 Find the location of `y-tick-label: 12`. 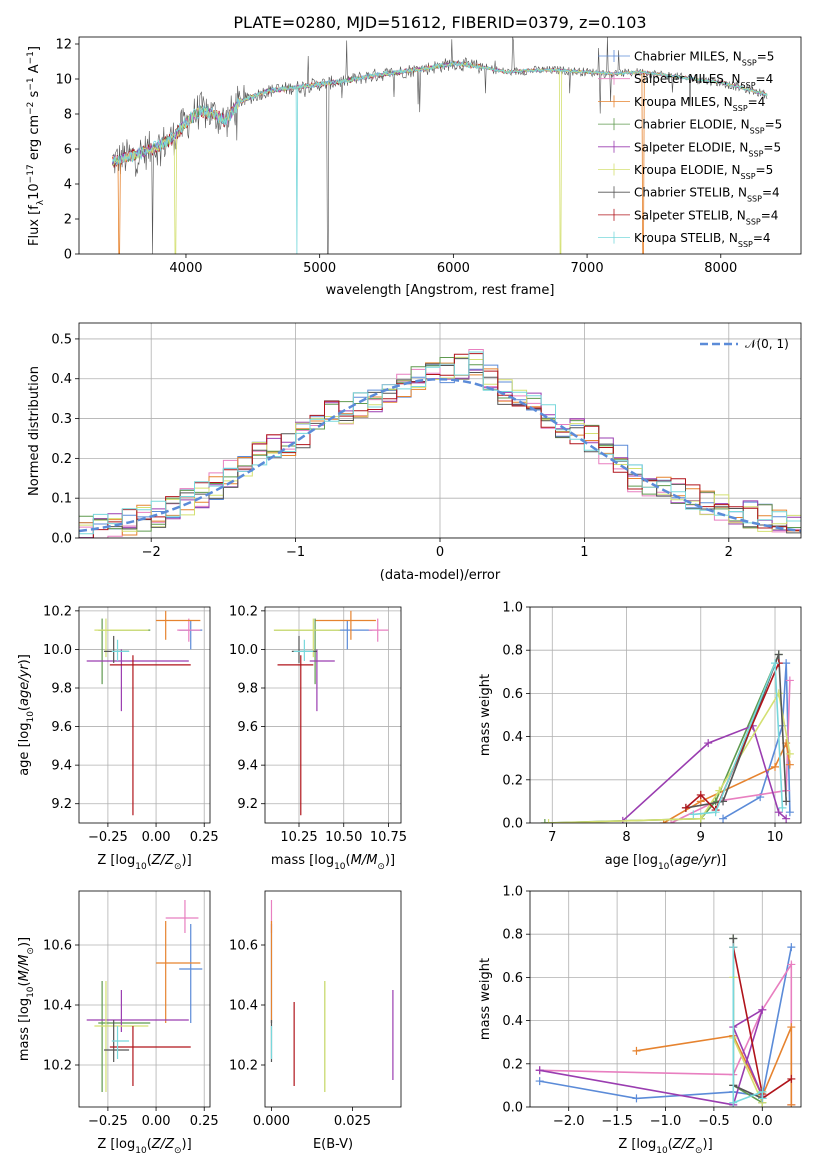

y-tick-label: 12 is located at coordinates (63, 45).